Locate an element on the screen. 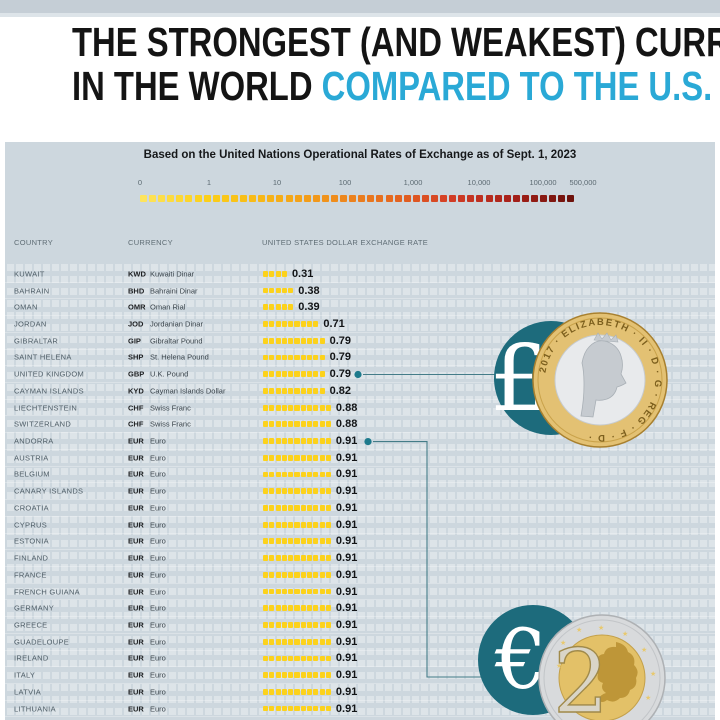 The width and height of the screenshot is (720, 720). currency-name-cell: Kuwaiti Dinar is located at coordinates (172, 274).